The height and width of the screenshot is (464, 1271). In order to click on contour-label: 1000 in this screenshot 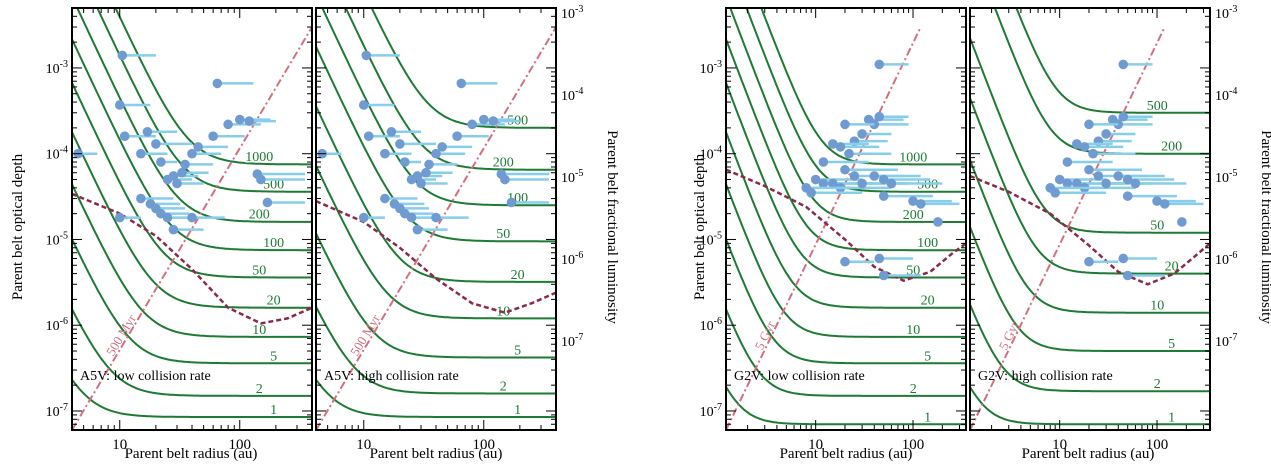, I will do `click(259, 157)`.